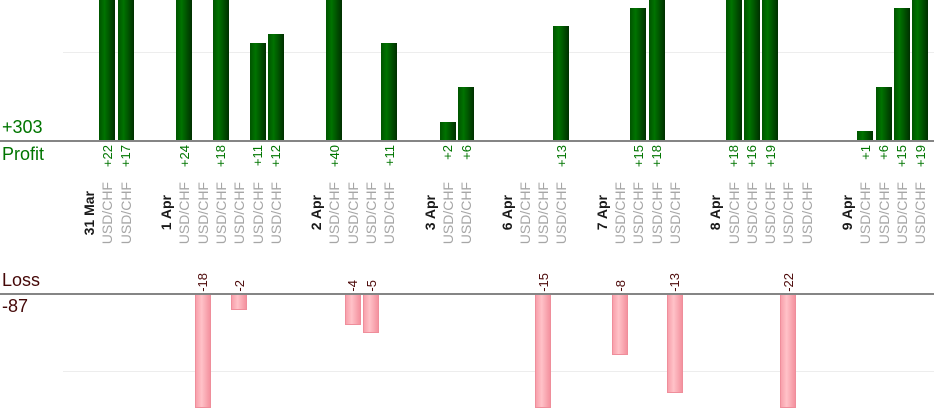  I want to click on date-label-text: 6 Apr, so click(506, 213).